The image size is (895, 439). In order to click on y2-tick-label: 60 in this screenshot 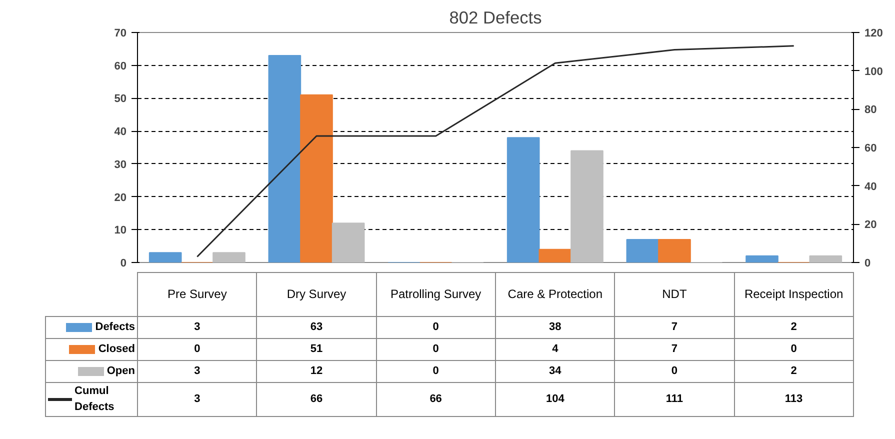, I will do `click(870, 148)`.